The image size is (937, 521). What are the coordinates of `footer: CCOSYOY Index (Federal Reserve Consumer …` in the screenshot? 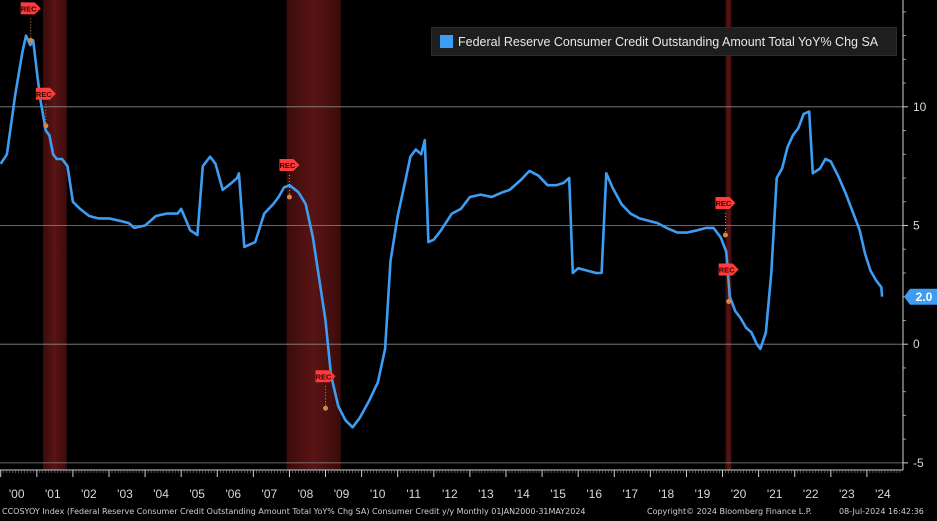 It's located at (468, 512).